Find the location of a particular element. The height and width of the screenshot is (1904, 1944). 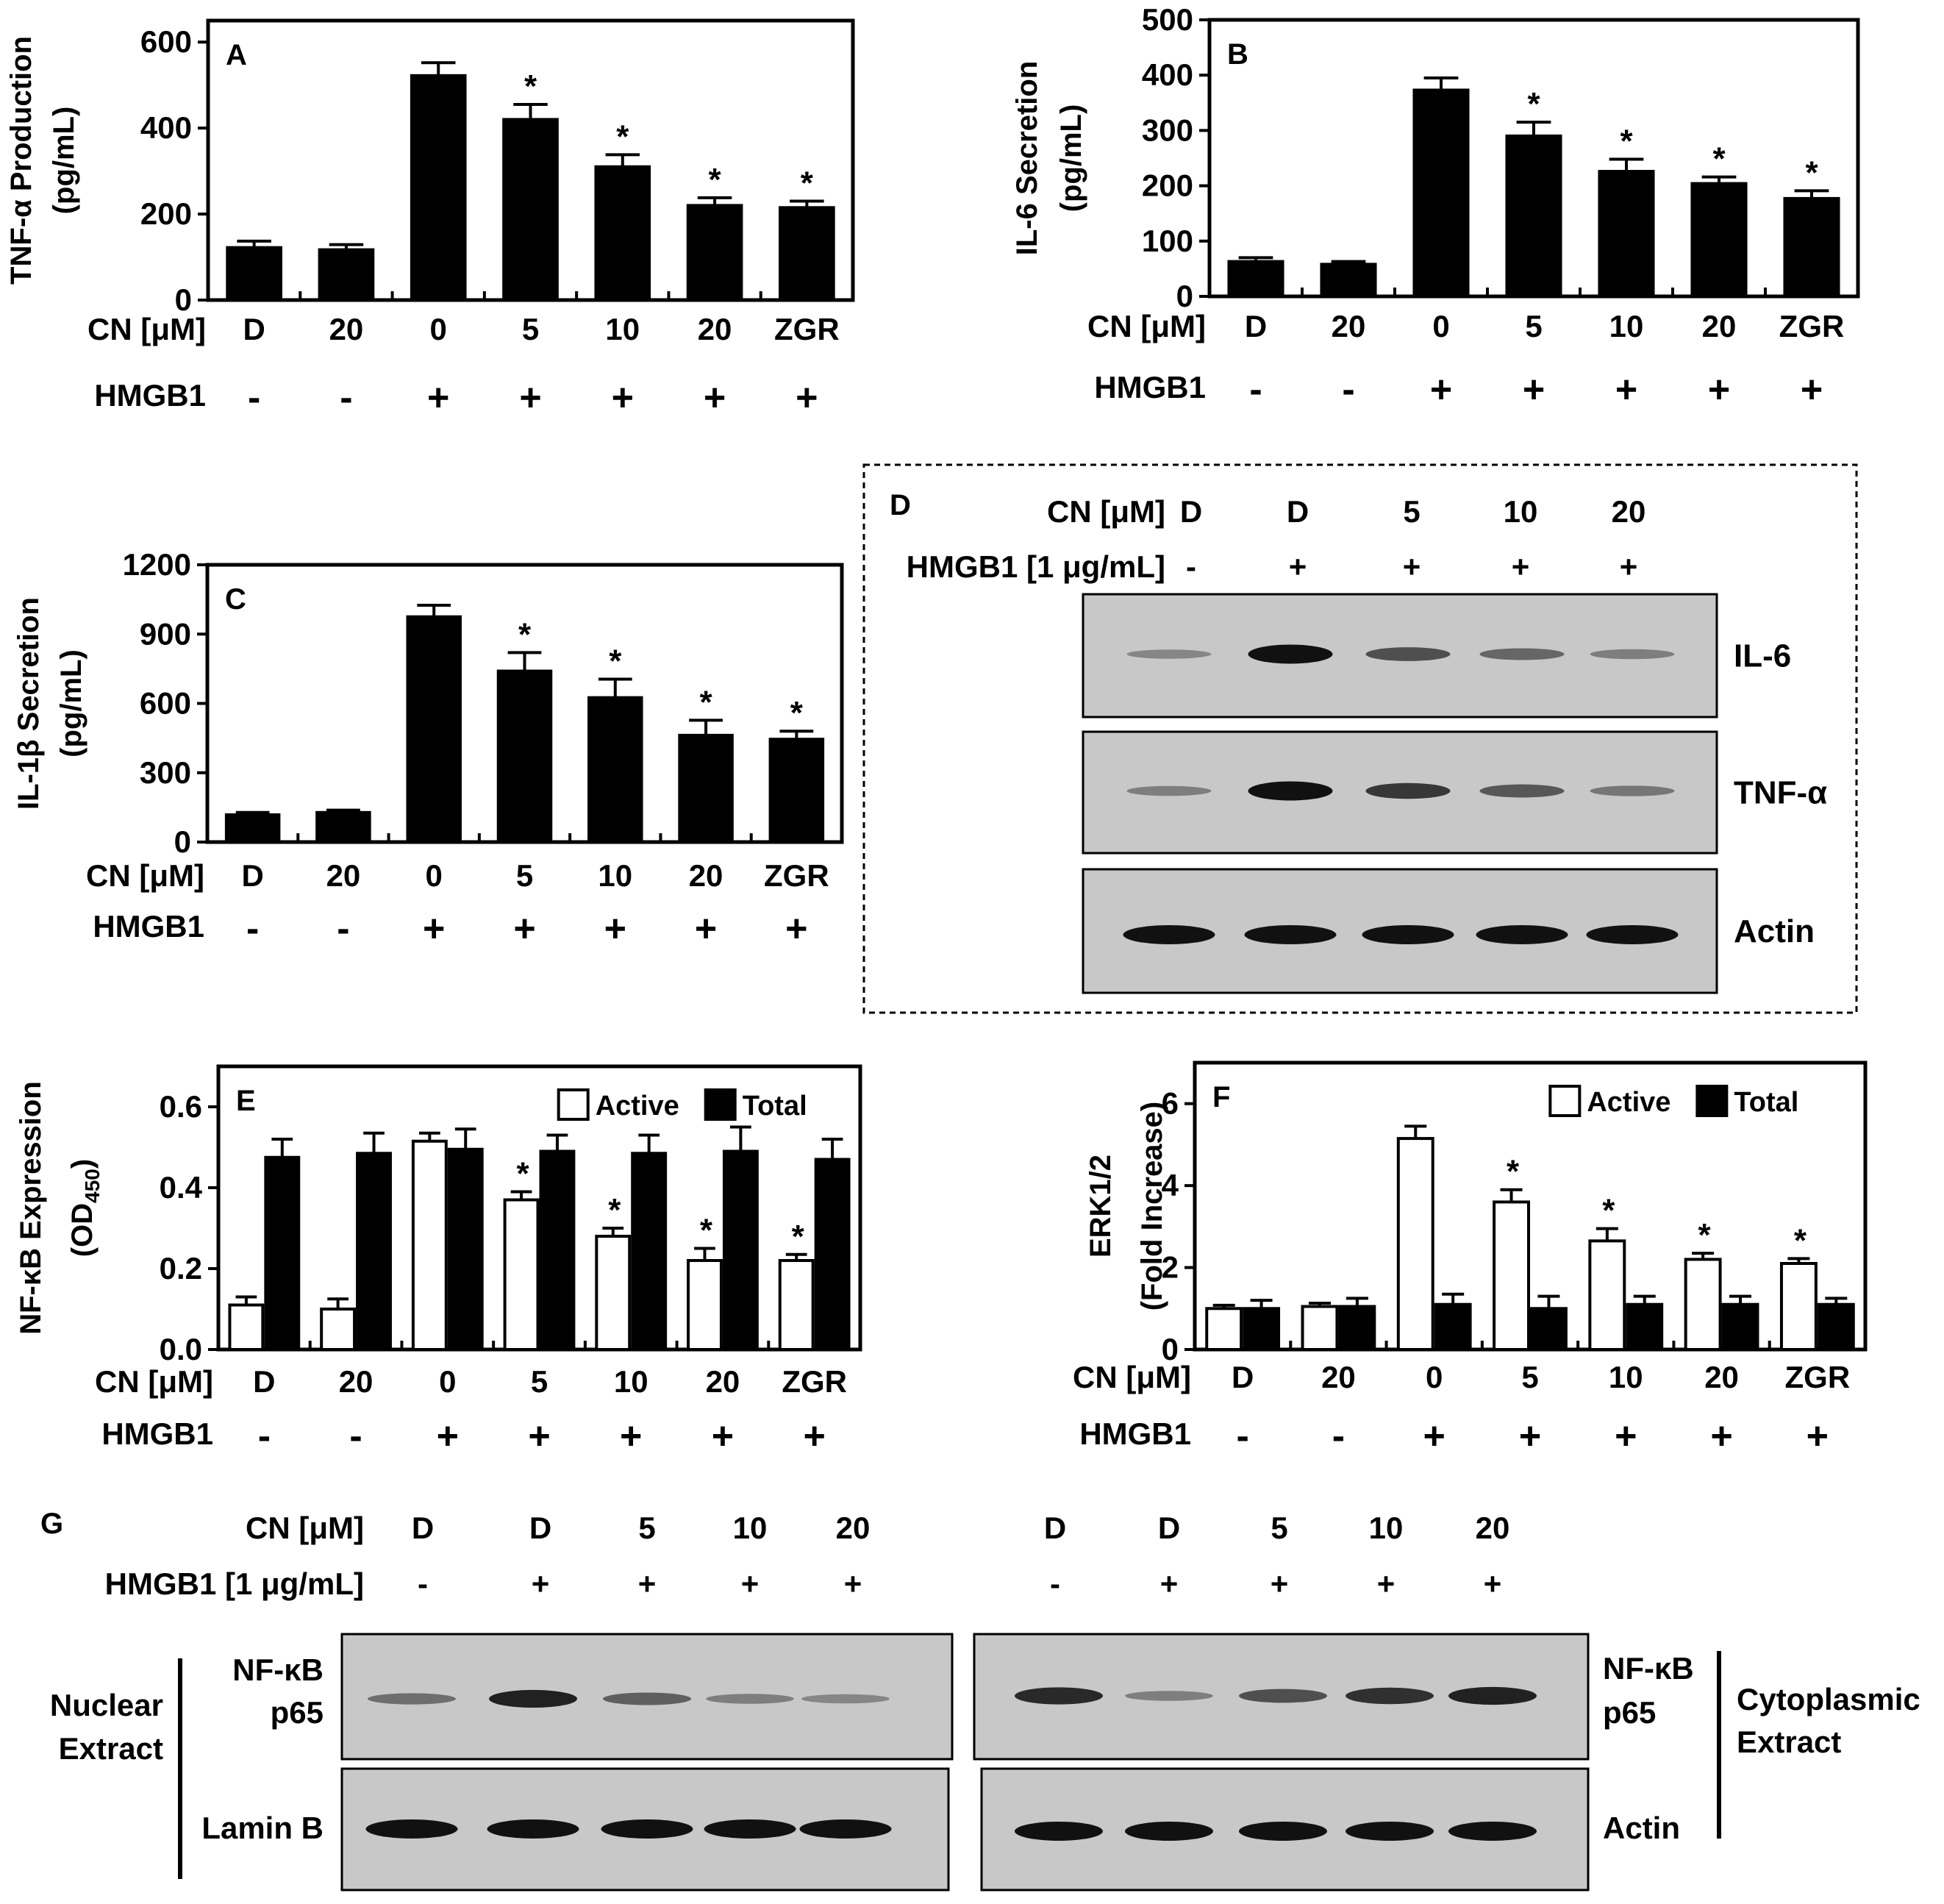

y-tick-label: 900 is located at coordinates (165, 633).